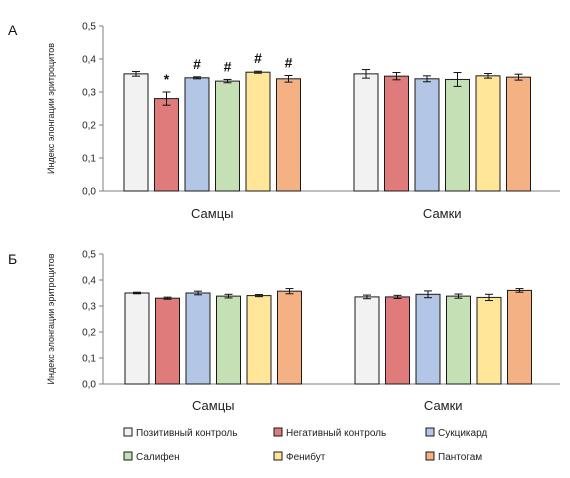  I want to click on legend-item: Салифен, so click(151, 457).